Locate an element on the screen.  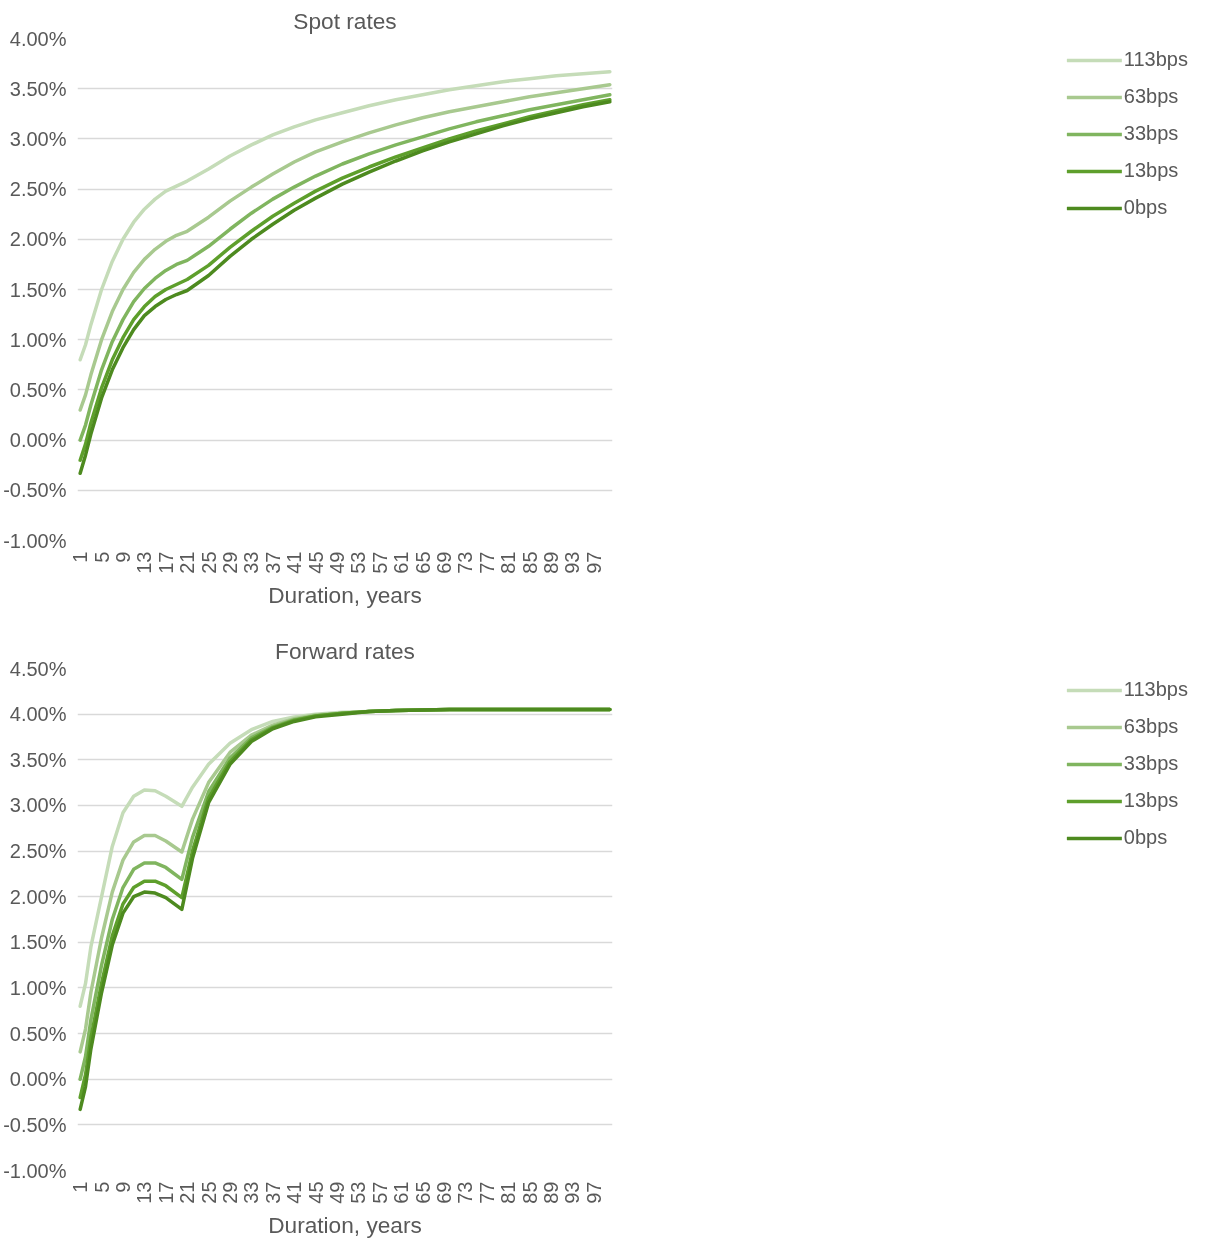
chart-title: Spot rates is located at coordinates (345, 20).